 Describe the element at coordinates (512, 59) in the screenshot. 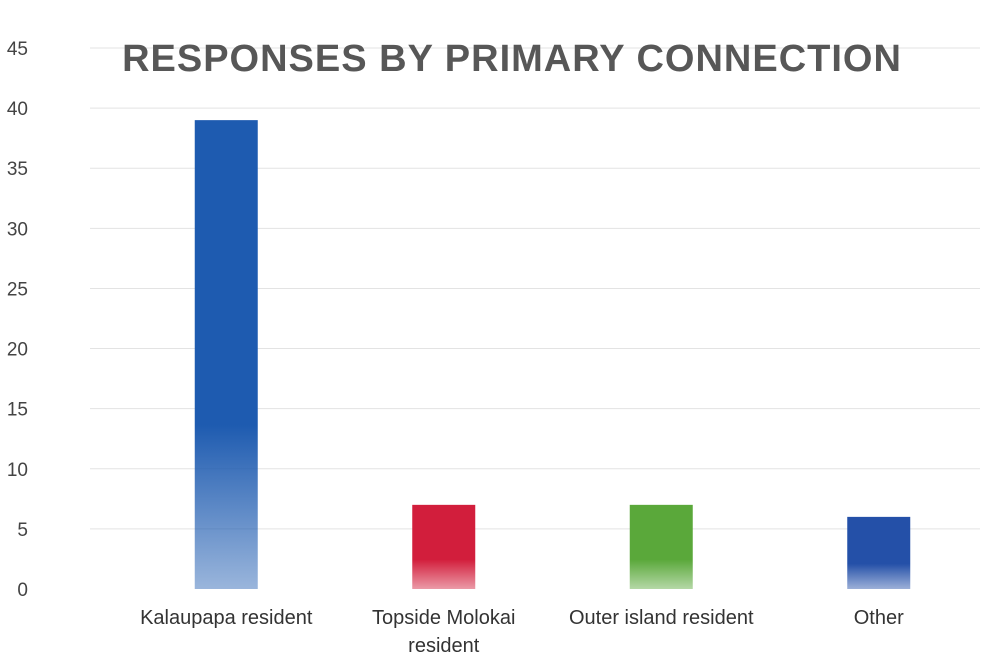

I see `chart-title: RESPONSES BY PRIMARY CONNECTION` at that location.